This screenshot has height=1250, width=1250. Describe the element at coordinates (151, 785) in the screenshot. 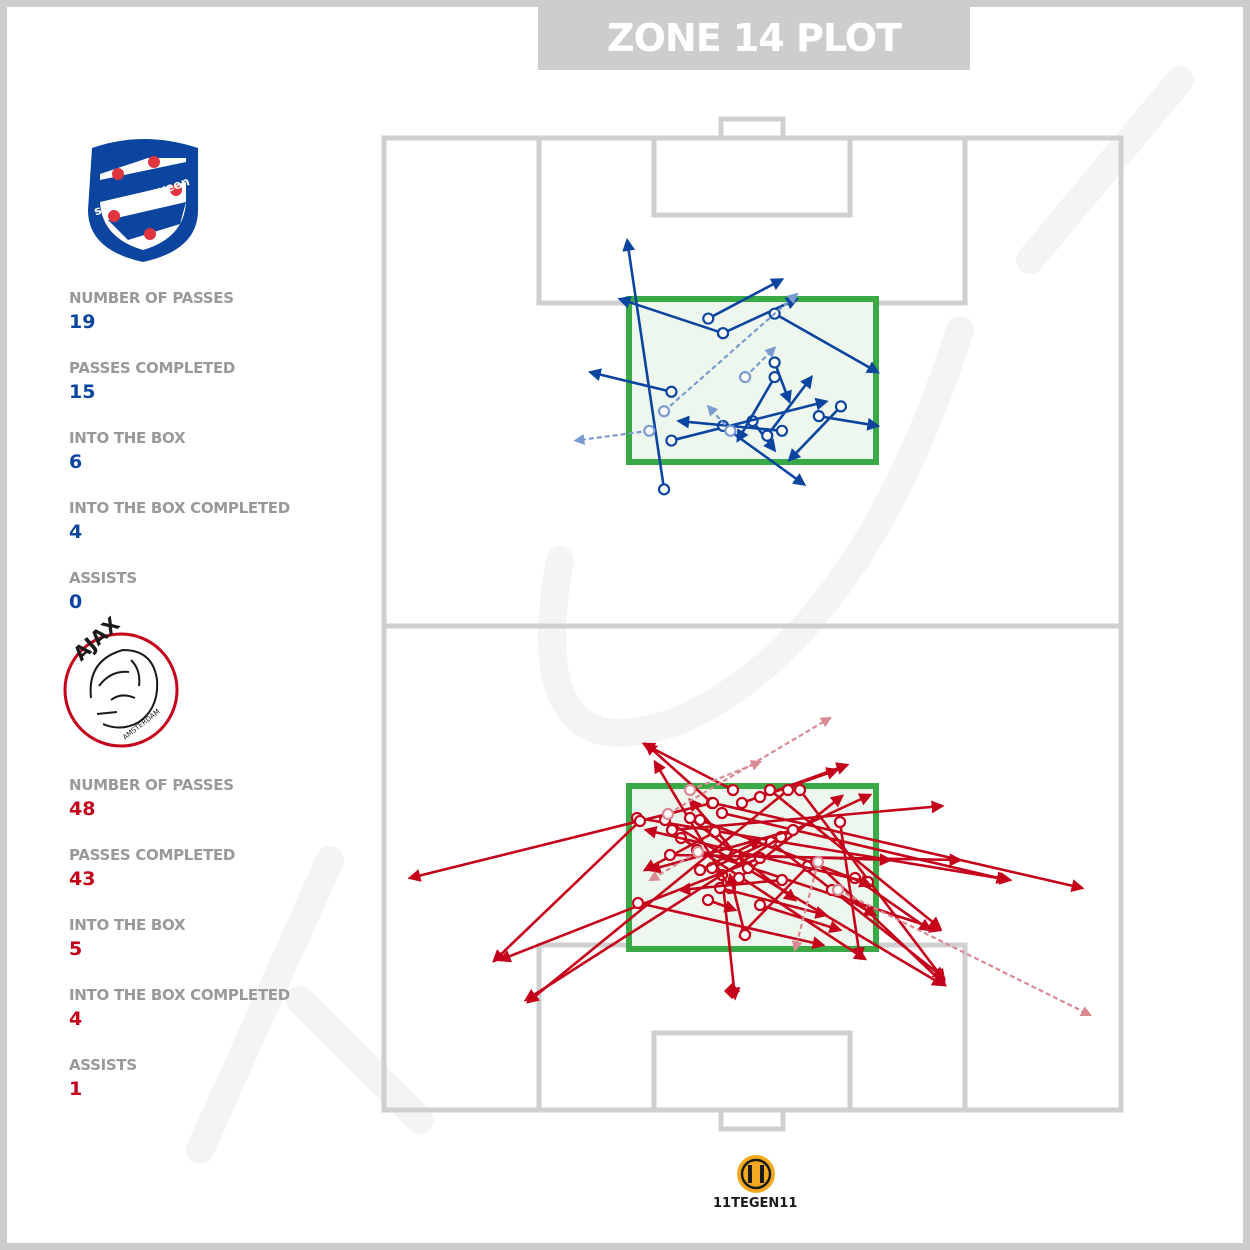

I see `stat-label: NUMBER OF PASSES` at that location.